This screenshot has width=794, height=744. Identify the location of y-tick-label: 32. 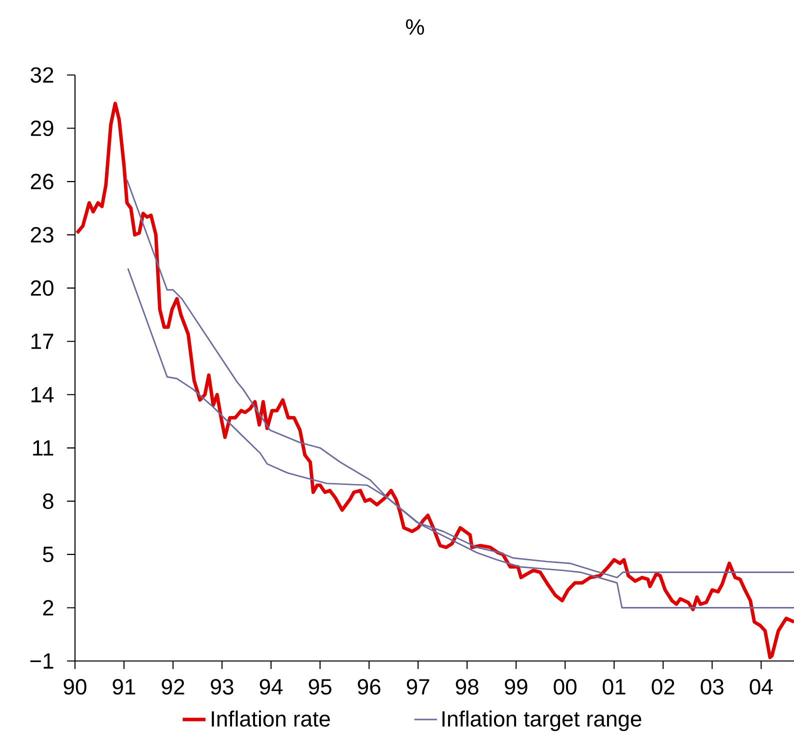
(42, 75).